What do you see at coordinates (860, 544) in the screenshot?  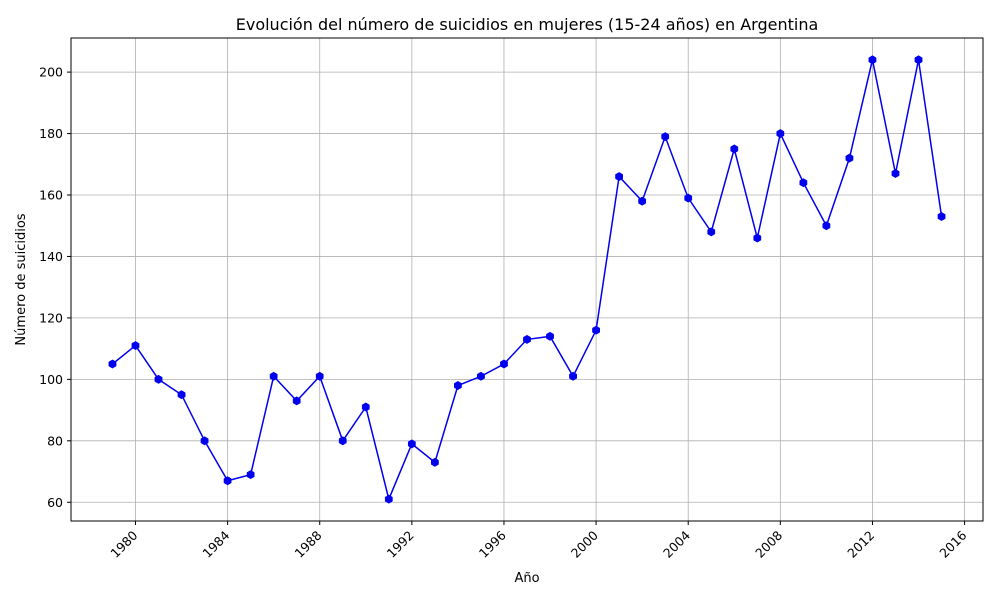 I see `x-tick-label: 2012` at bounding box center [860, 544].